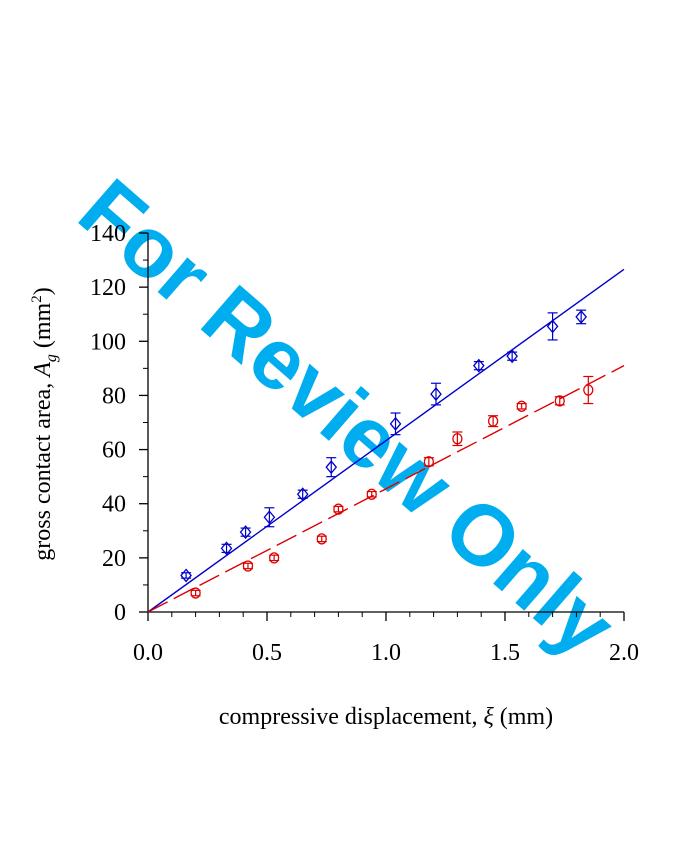  Describe the element at coordinates (526, 717) in the screenshot. I see `x-axis-label-unit: (mm)` at that location.